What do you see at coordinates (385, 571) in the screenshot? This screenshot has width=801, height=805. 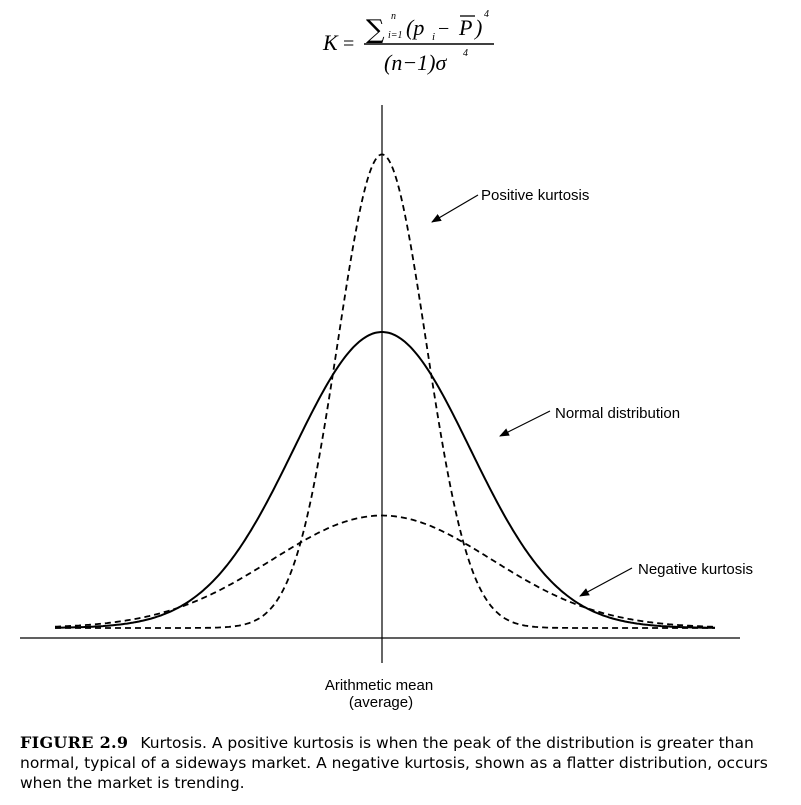 I see `negative-curve` at bounding box center [385, 571].